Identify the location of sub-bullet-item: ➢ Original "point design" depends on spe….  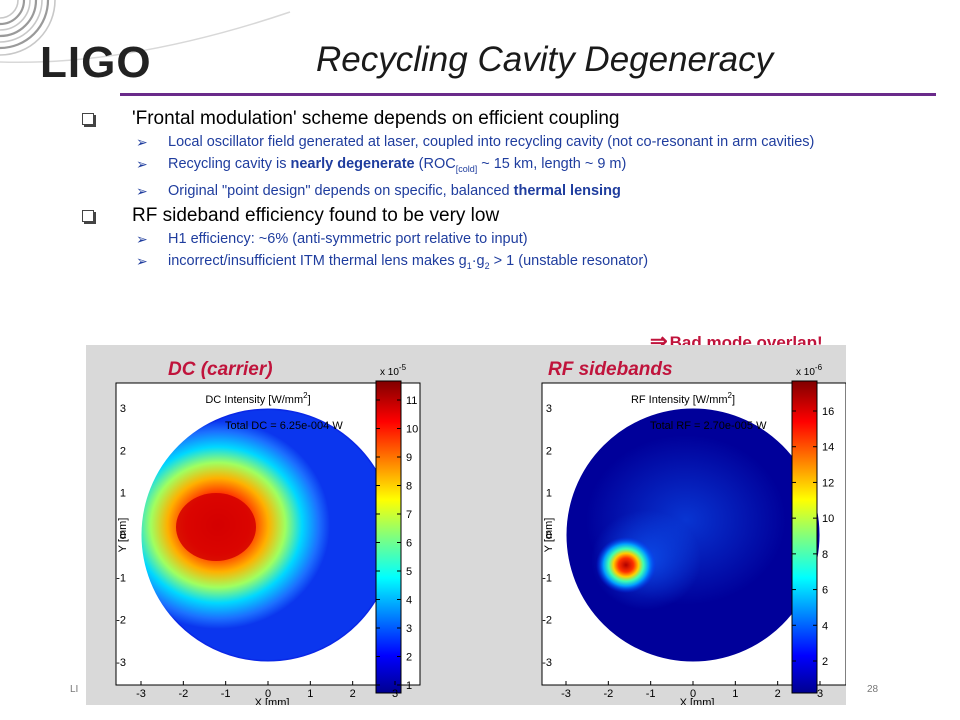
(500, 191).